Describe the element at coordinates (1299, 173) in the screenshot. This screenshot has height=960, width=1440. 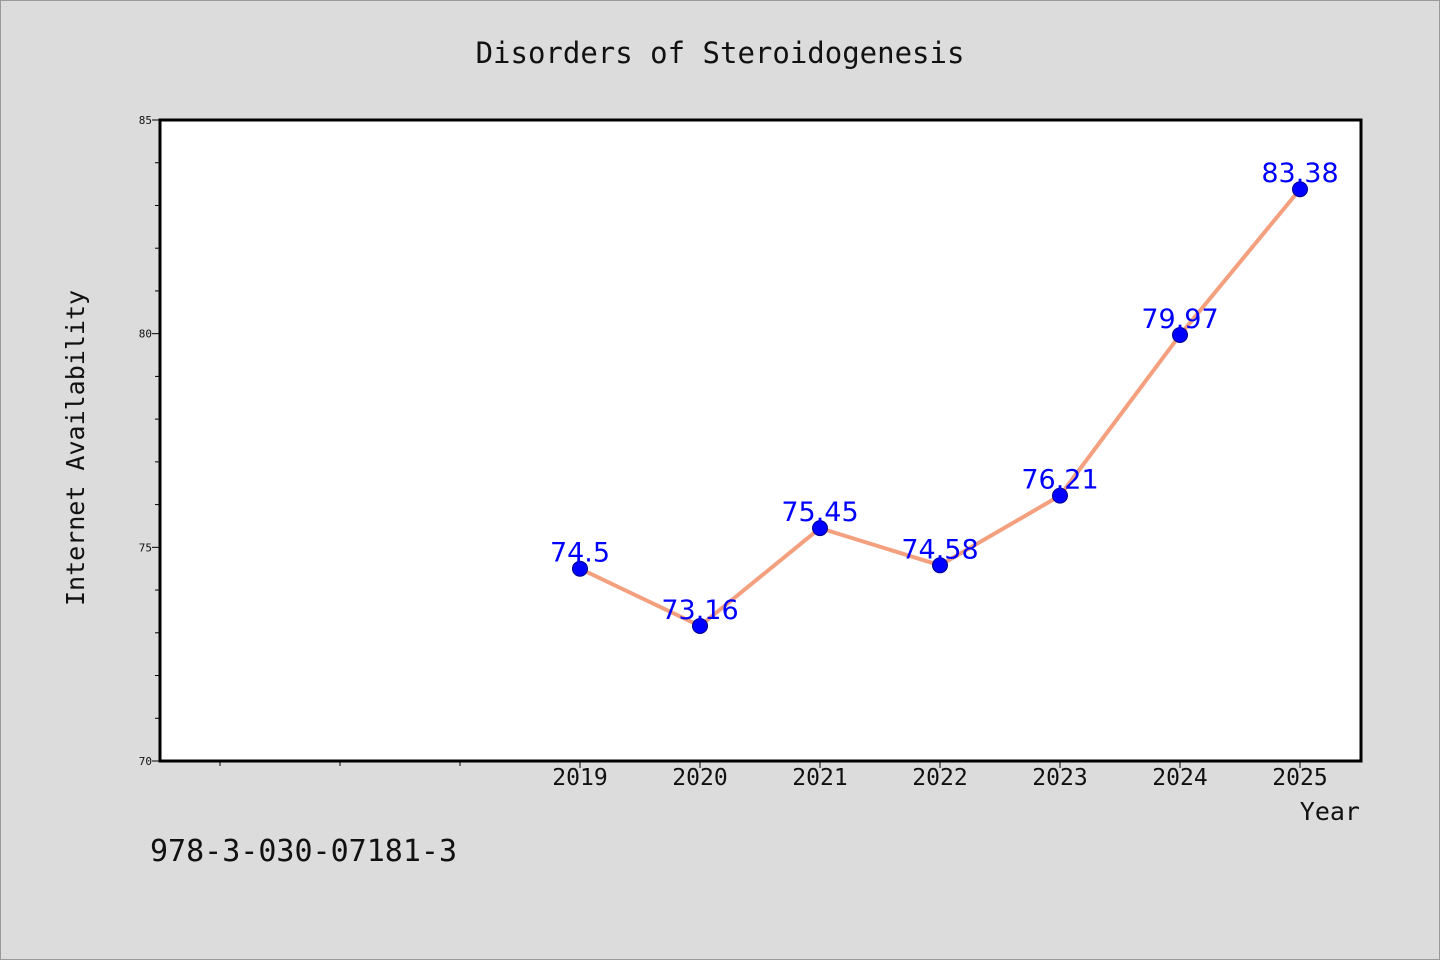
I see `data-label: 83.38` at that location.